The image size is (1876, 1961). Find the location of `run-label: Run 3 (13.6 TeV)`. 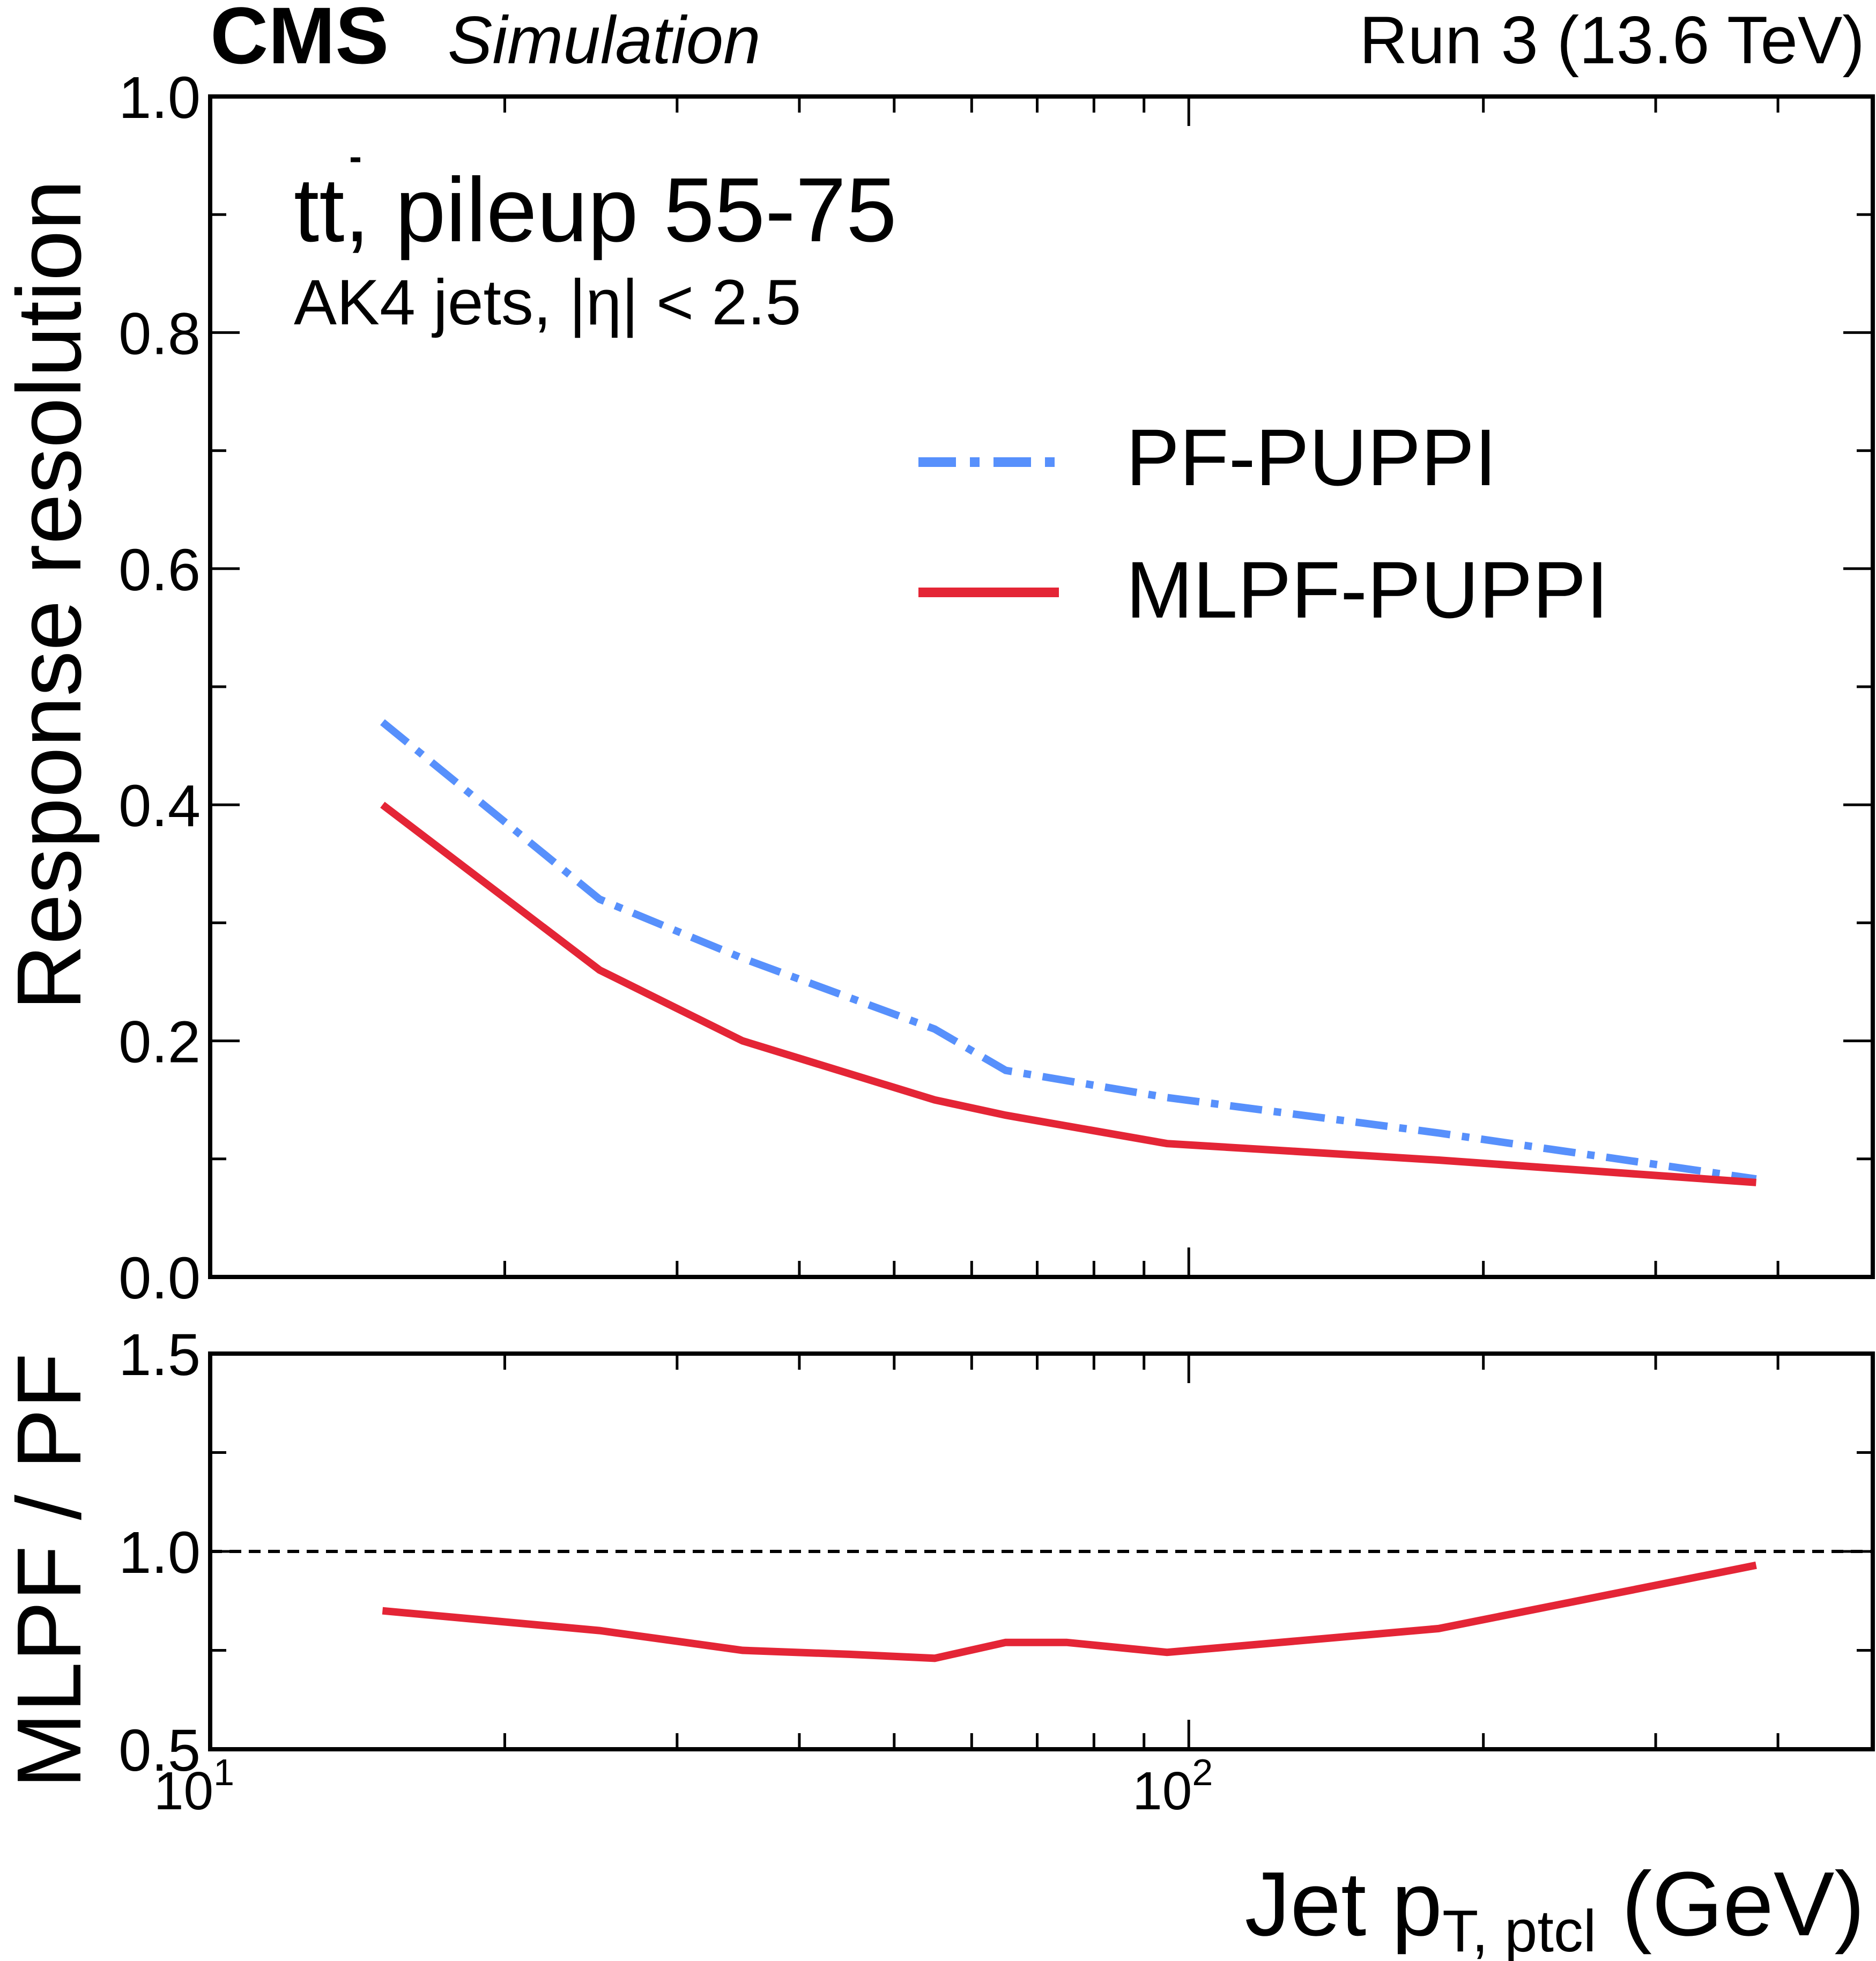

run-label: Run 3 (13.6 TeV) is located at coordinates (1612, 40).